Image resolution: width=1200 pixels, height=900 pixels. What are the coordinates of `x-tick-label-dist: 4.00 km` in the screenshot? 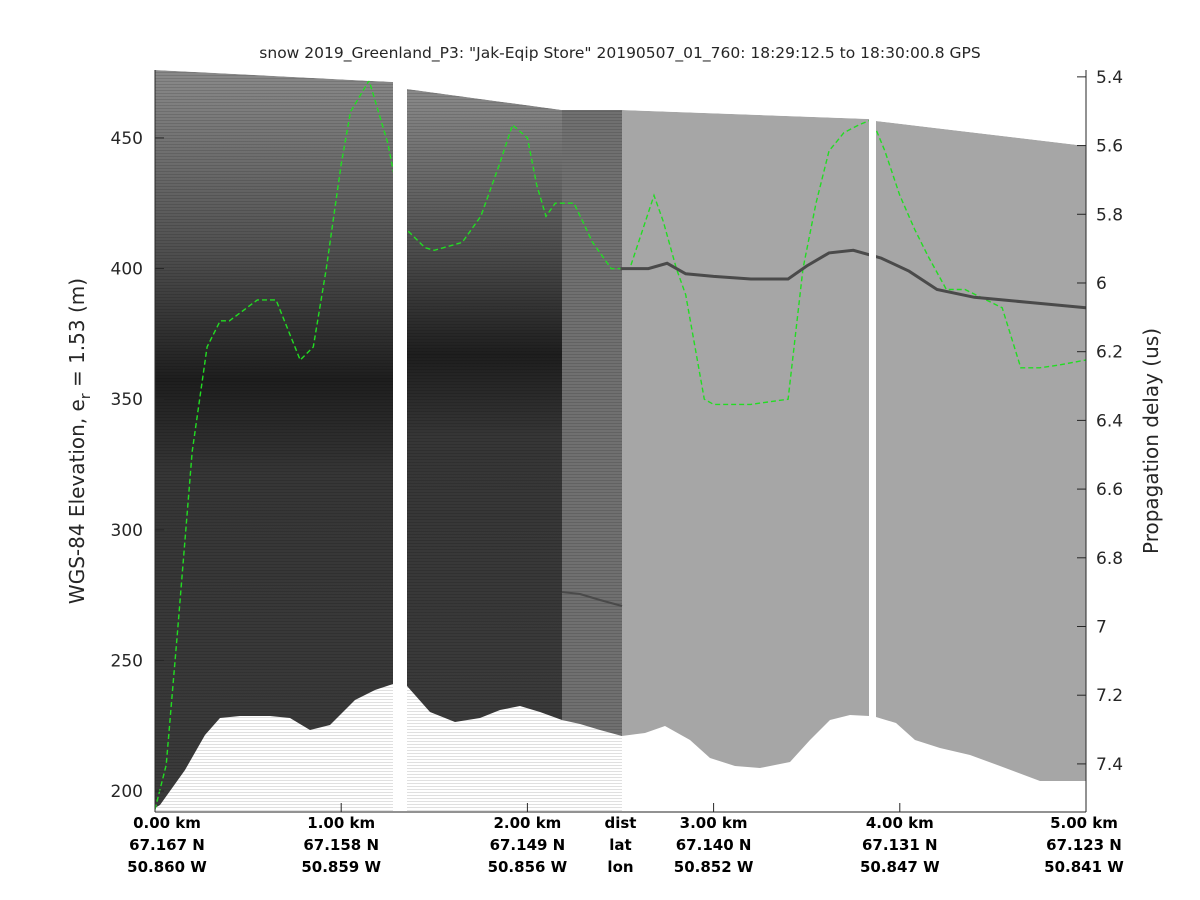 It's located at (900, 823).